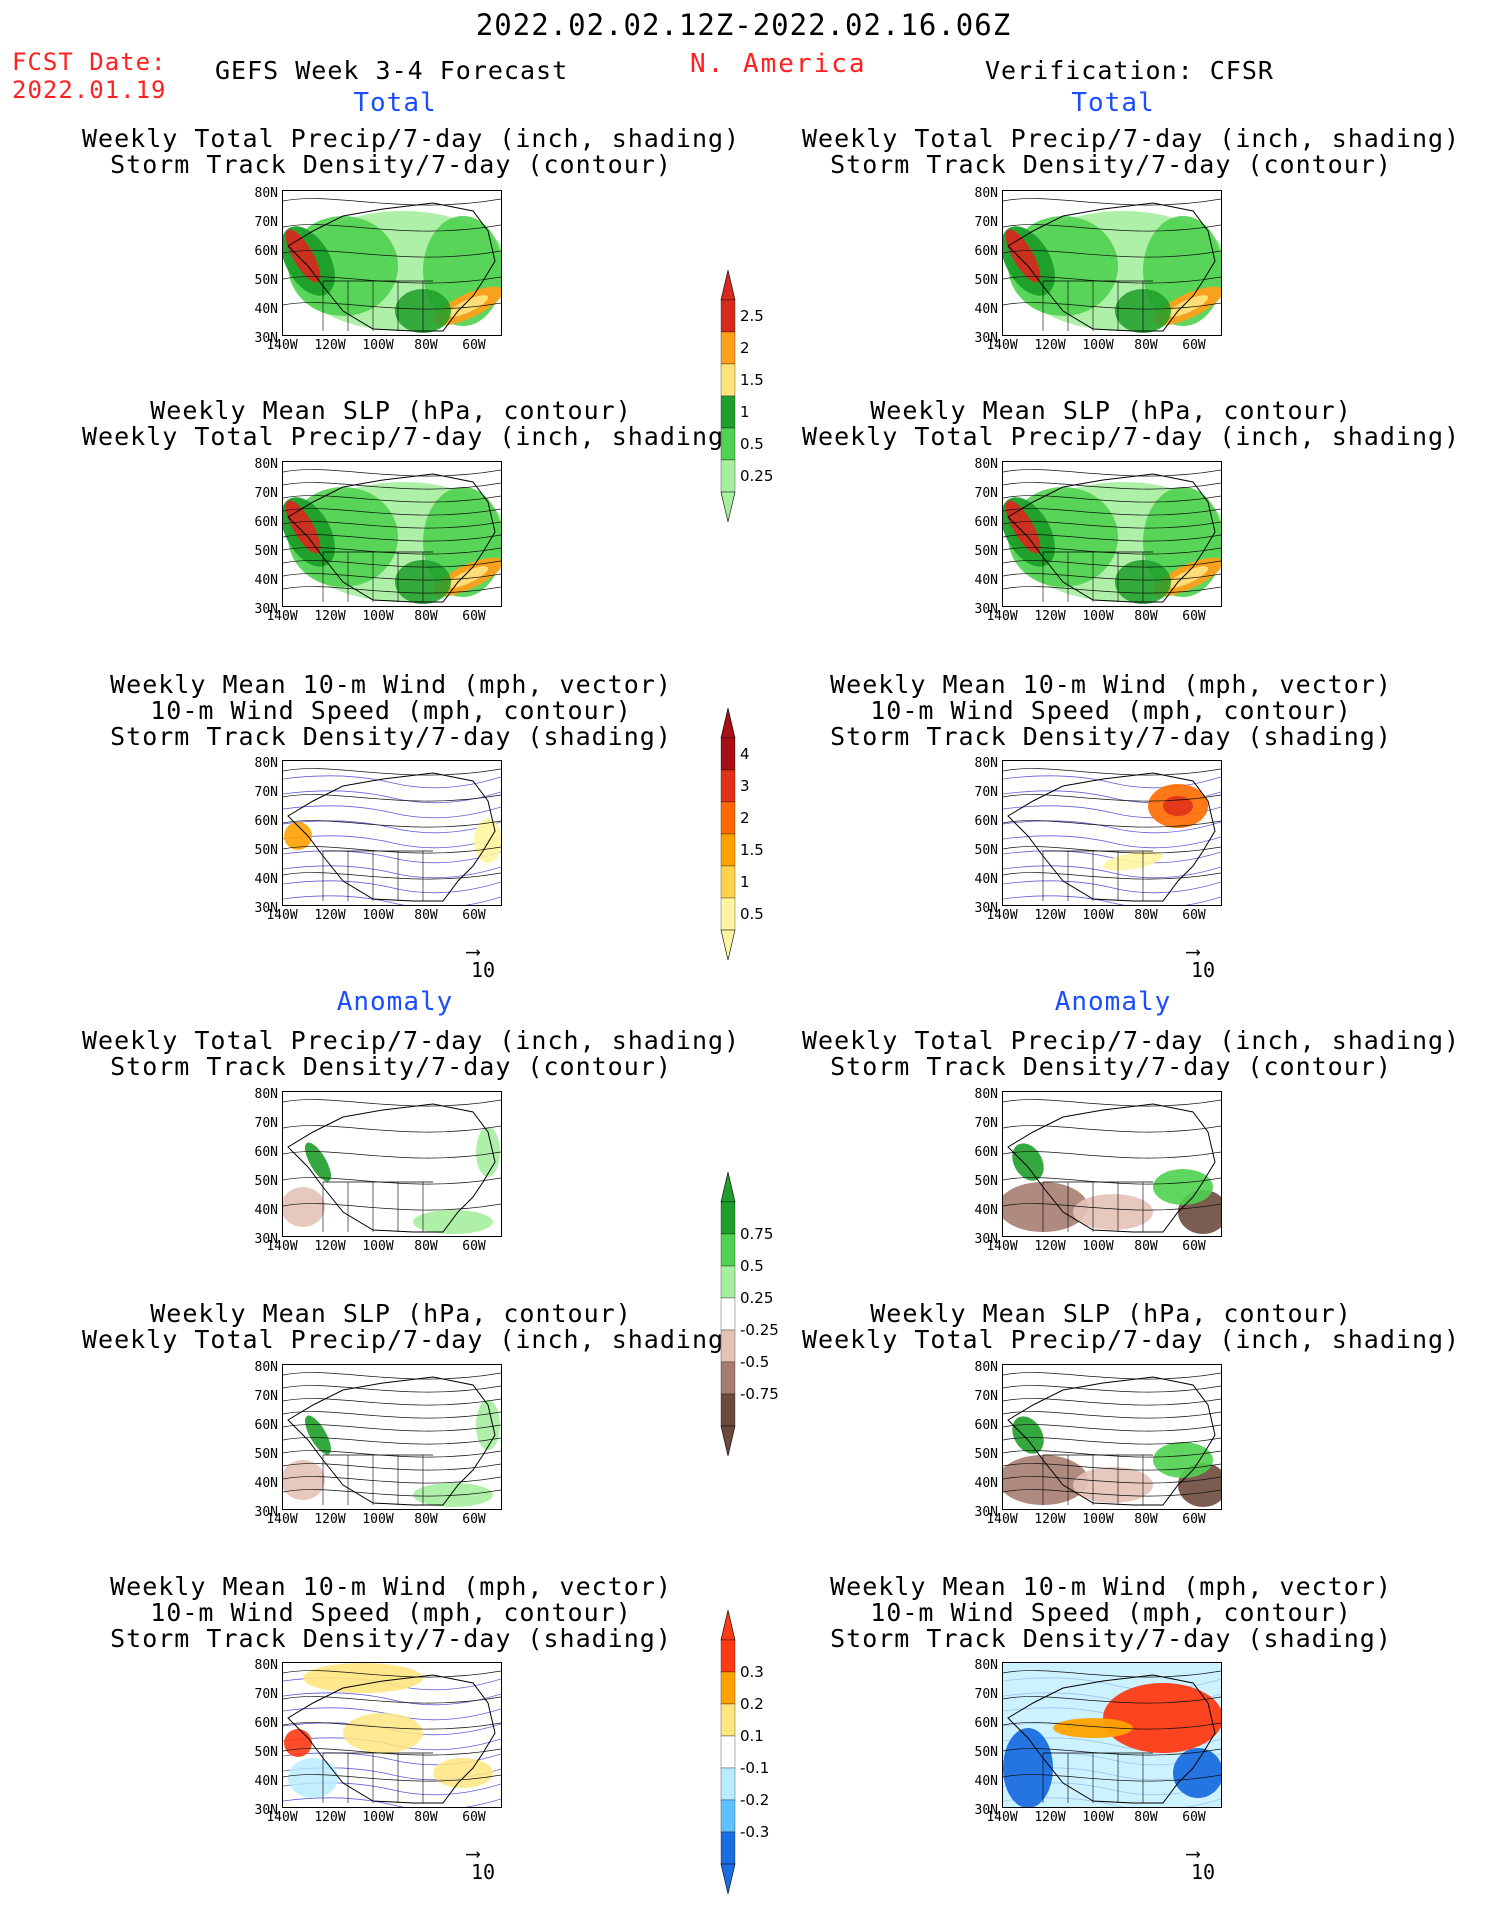 The image size is (1487, 1925). I want to click on colorbar-tick-label: 1.5, so click(752, 850).